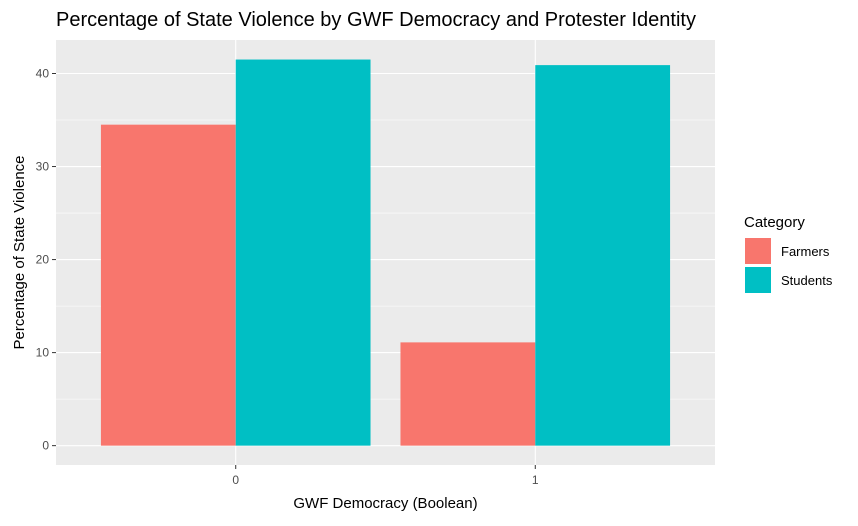  Describe the element at coordinates (758, 251) in the screenshot. I see `legend-key-farmers` at that location.